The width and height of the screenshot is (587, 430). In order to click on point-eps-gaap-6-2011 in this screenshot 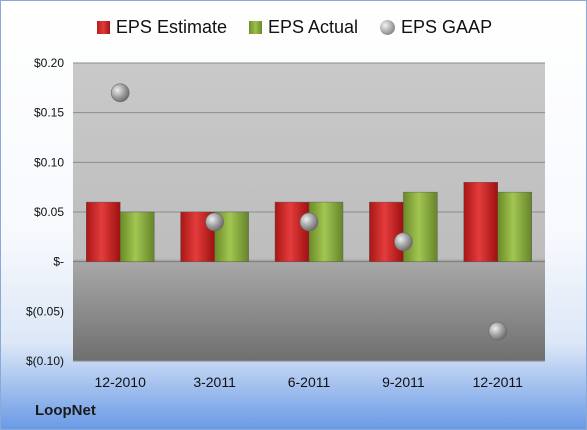, I will do `click(309, 222)`.